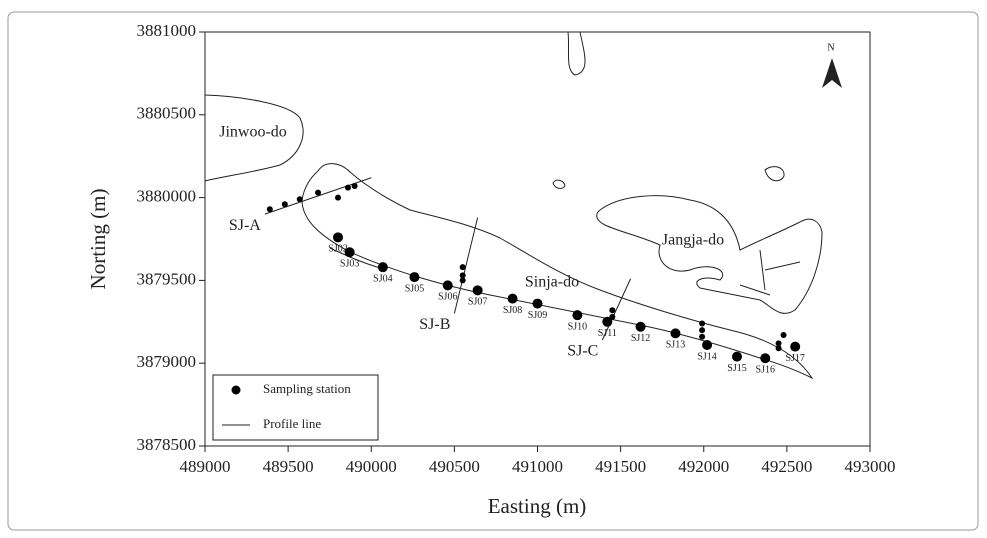  What do you see at coordinates (552, 282) in the screenshot?
I see `island-label: Sinja-do` at bounding box center [552, 282].